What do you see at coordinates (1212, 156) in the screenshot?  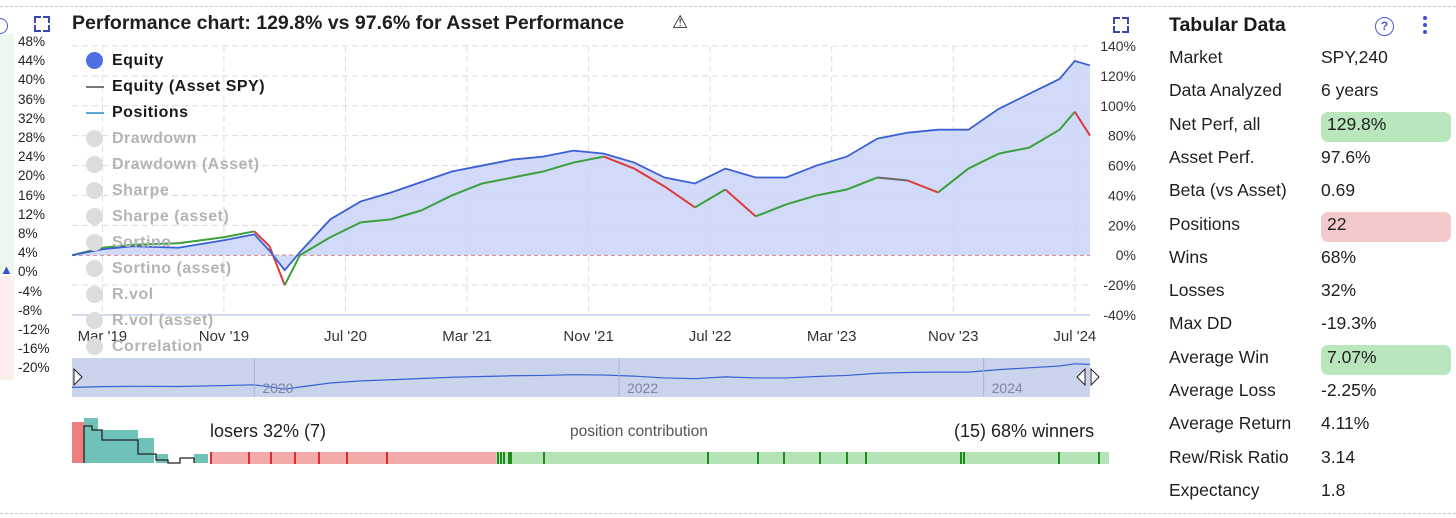 I see `row-label: Asset Perf.` at bounding box center [1212, 156].